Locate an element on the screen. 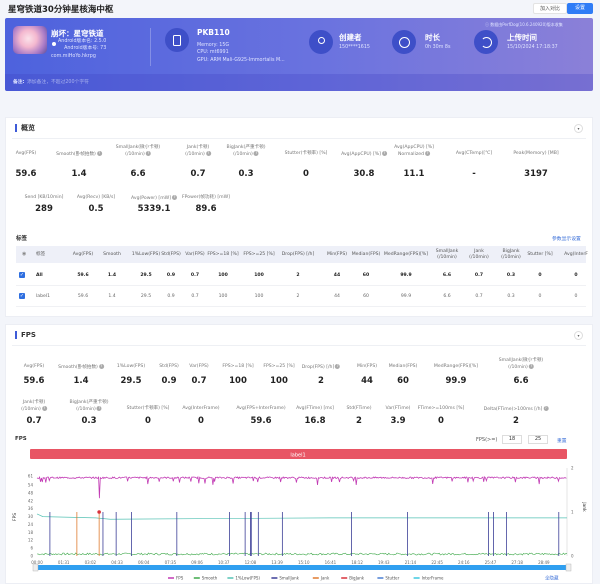 The image size is (600, 584). column-header: Smooth is located at coordinates (112, 255).